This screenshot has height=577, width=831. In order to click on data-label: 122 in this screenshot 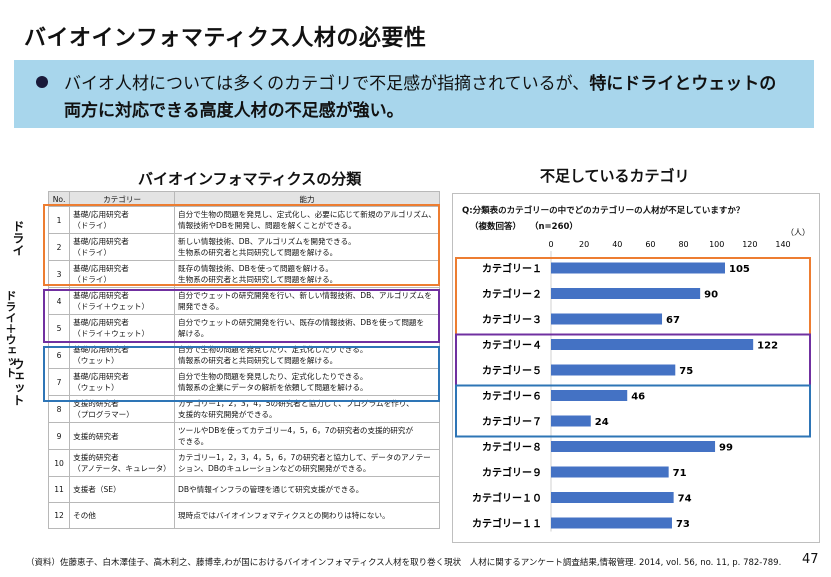, I will do `click(767, 346)`.